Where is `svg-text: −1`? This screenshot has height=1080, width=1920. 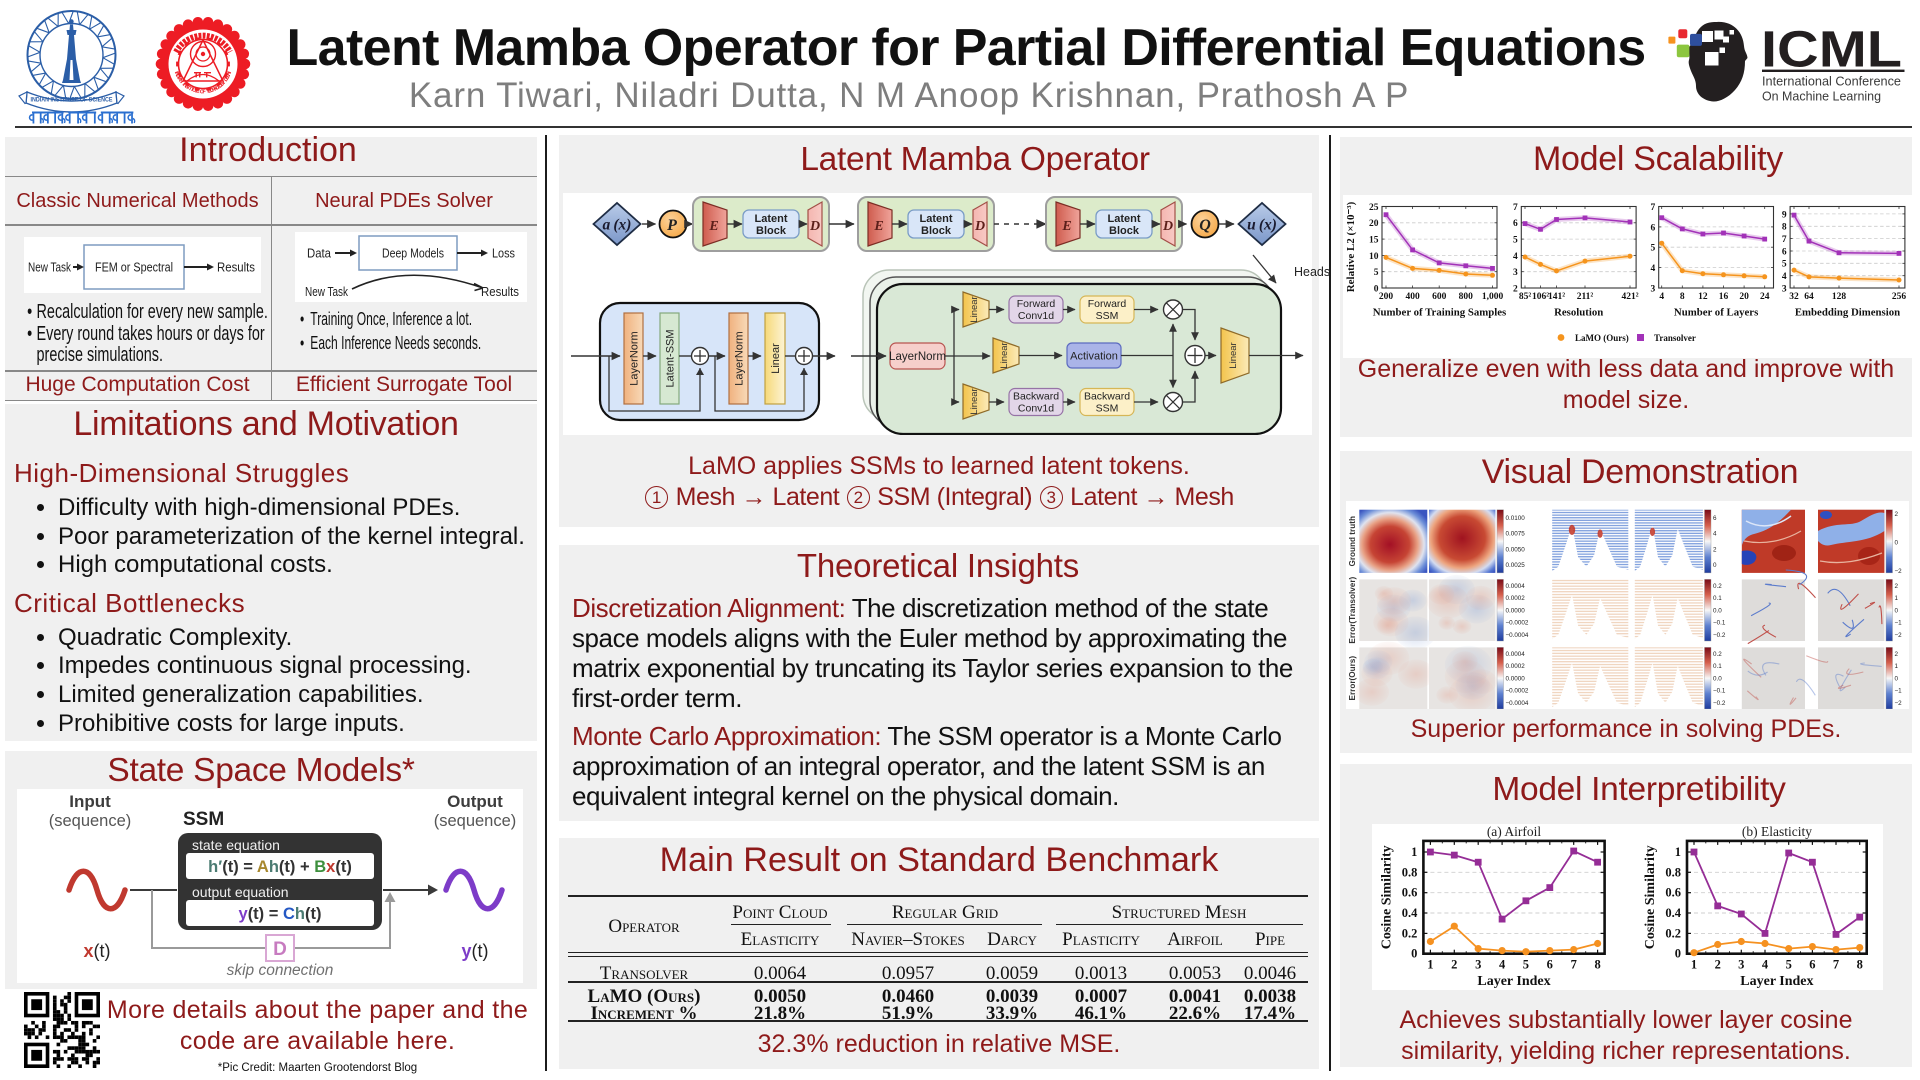
svg-text: −1 is located at coordinates (1899, 623).